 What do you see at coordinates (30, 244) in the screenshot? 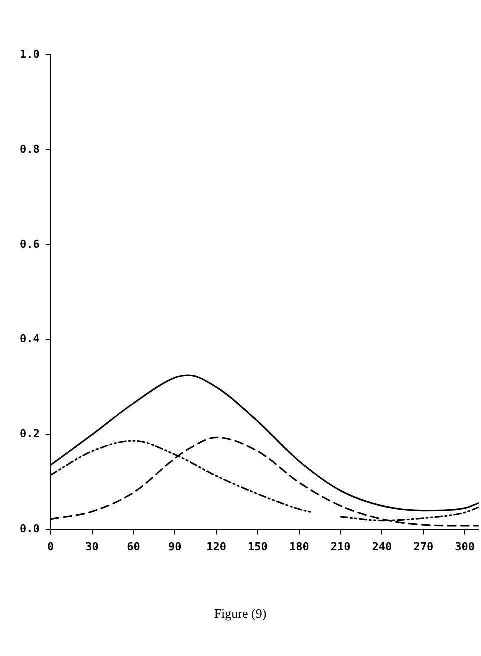
I see `y-tick-label: 0.6` at bounding box center [30, 244].